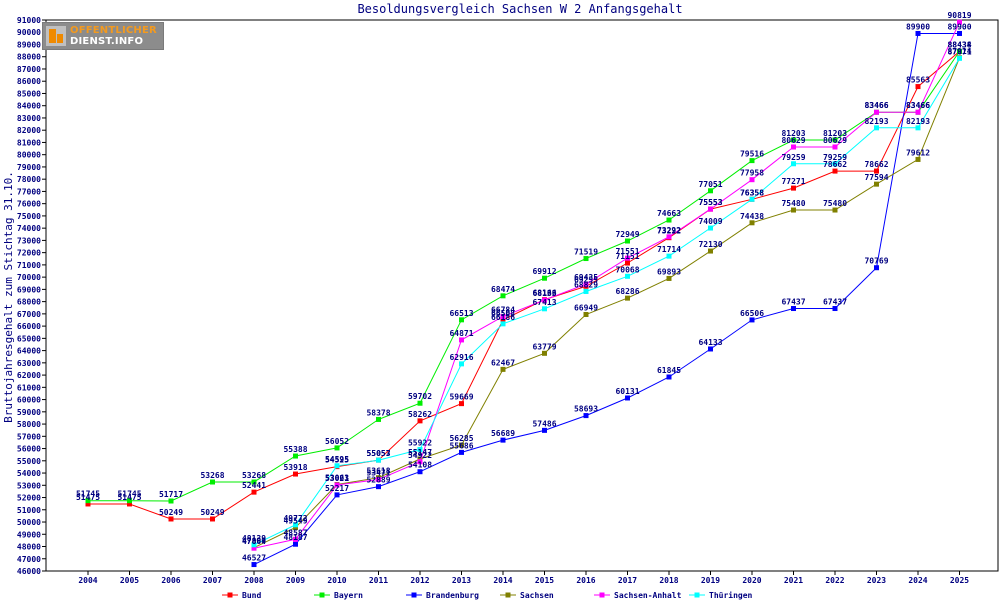  Describe the element at coordinates (627, 291) in the screenshot. I see `data-label: 68286` at that location.